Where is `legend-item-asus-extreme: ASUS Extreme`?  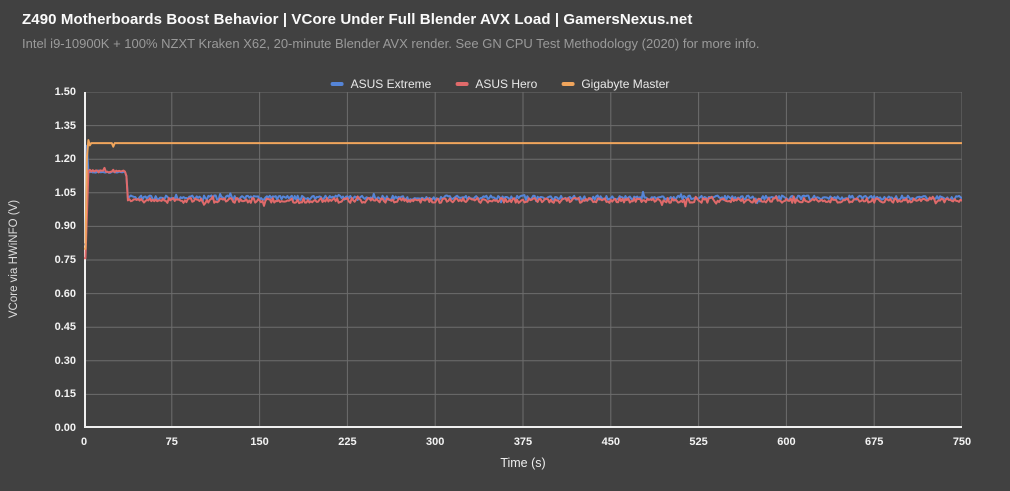
legend-item-asus-extreme: ASUS Extreme is located at coordinates (381, 84).